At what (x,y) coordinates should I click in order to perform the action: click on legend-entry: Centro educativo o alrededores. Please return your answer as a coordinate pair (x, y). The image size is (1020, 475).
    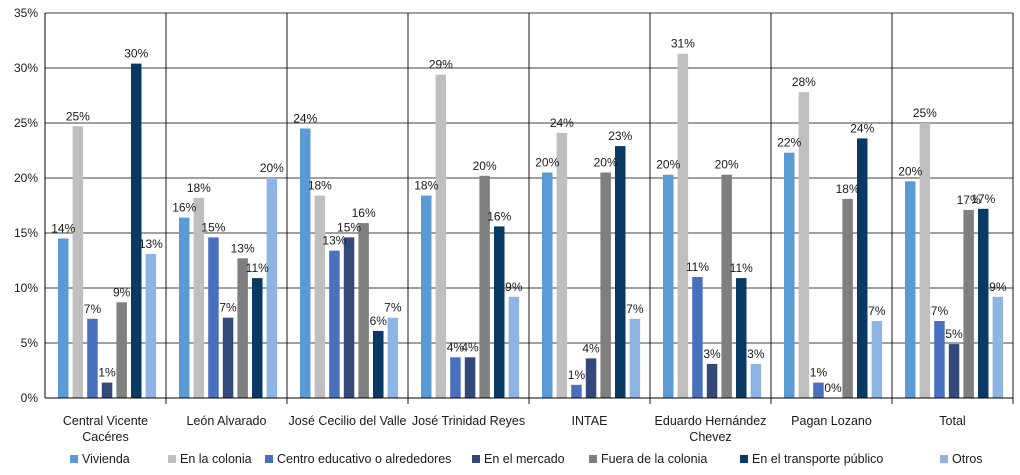
    Looking at the image, I should click on (364, 459).